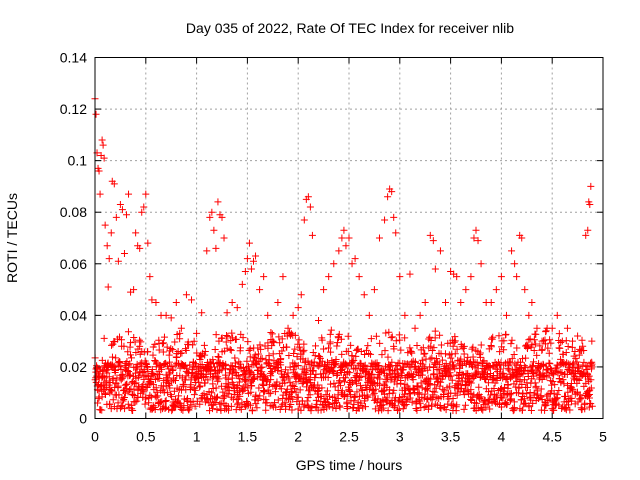  Describe the element at coordinates (349, 465) in the screenshot. I see `x-axis-label: GPS time / hours` at that location.